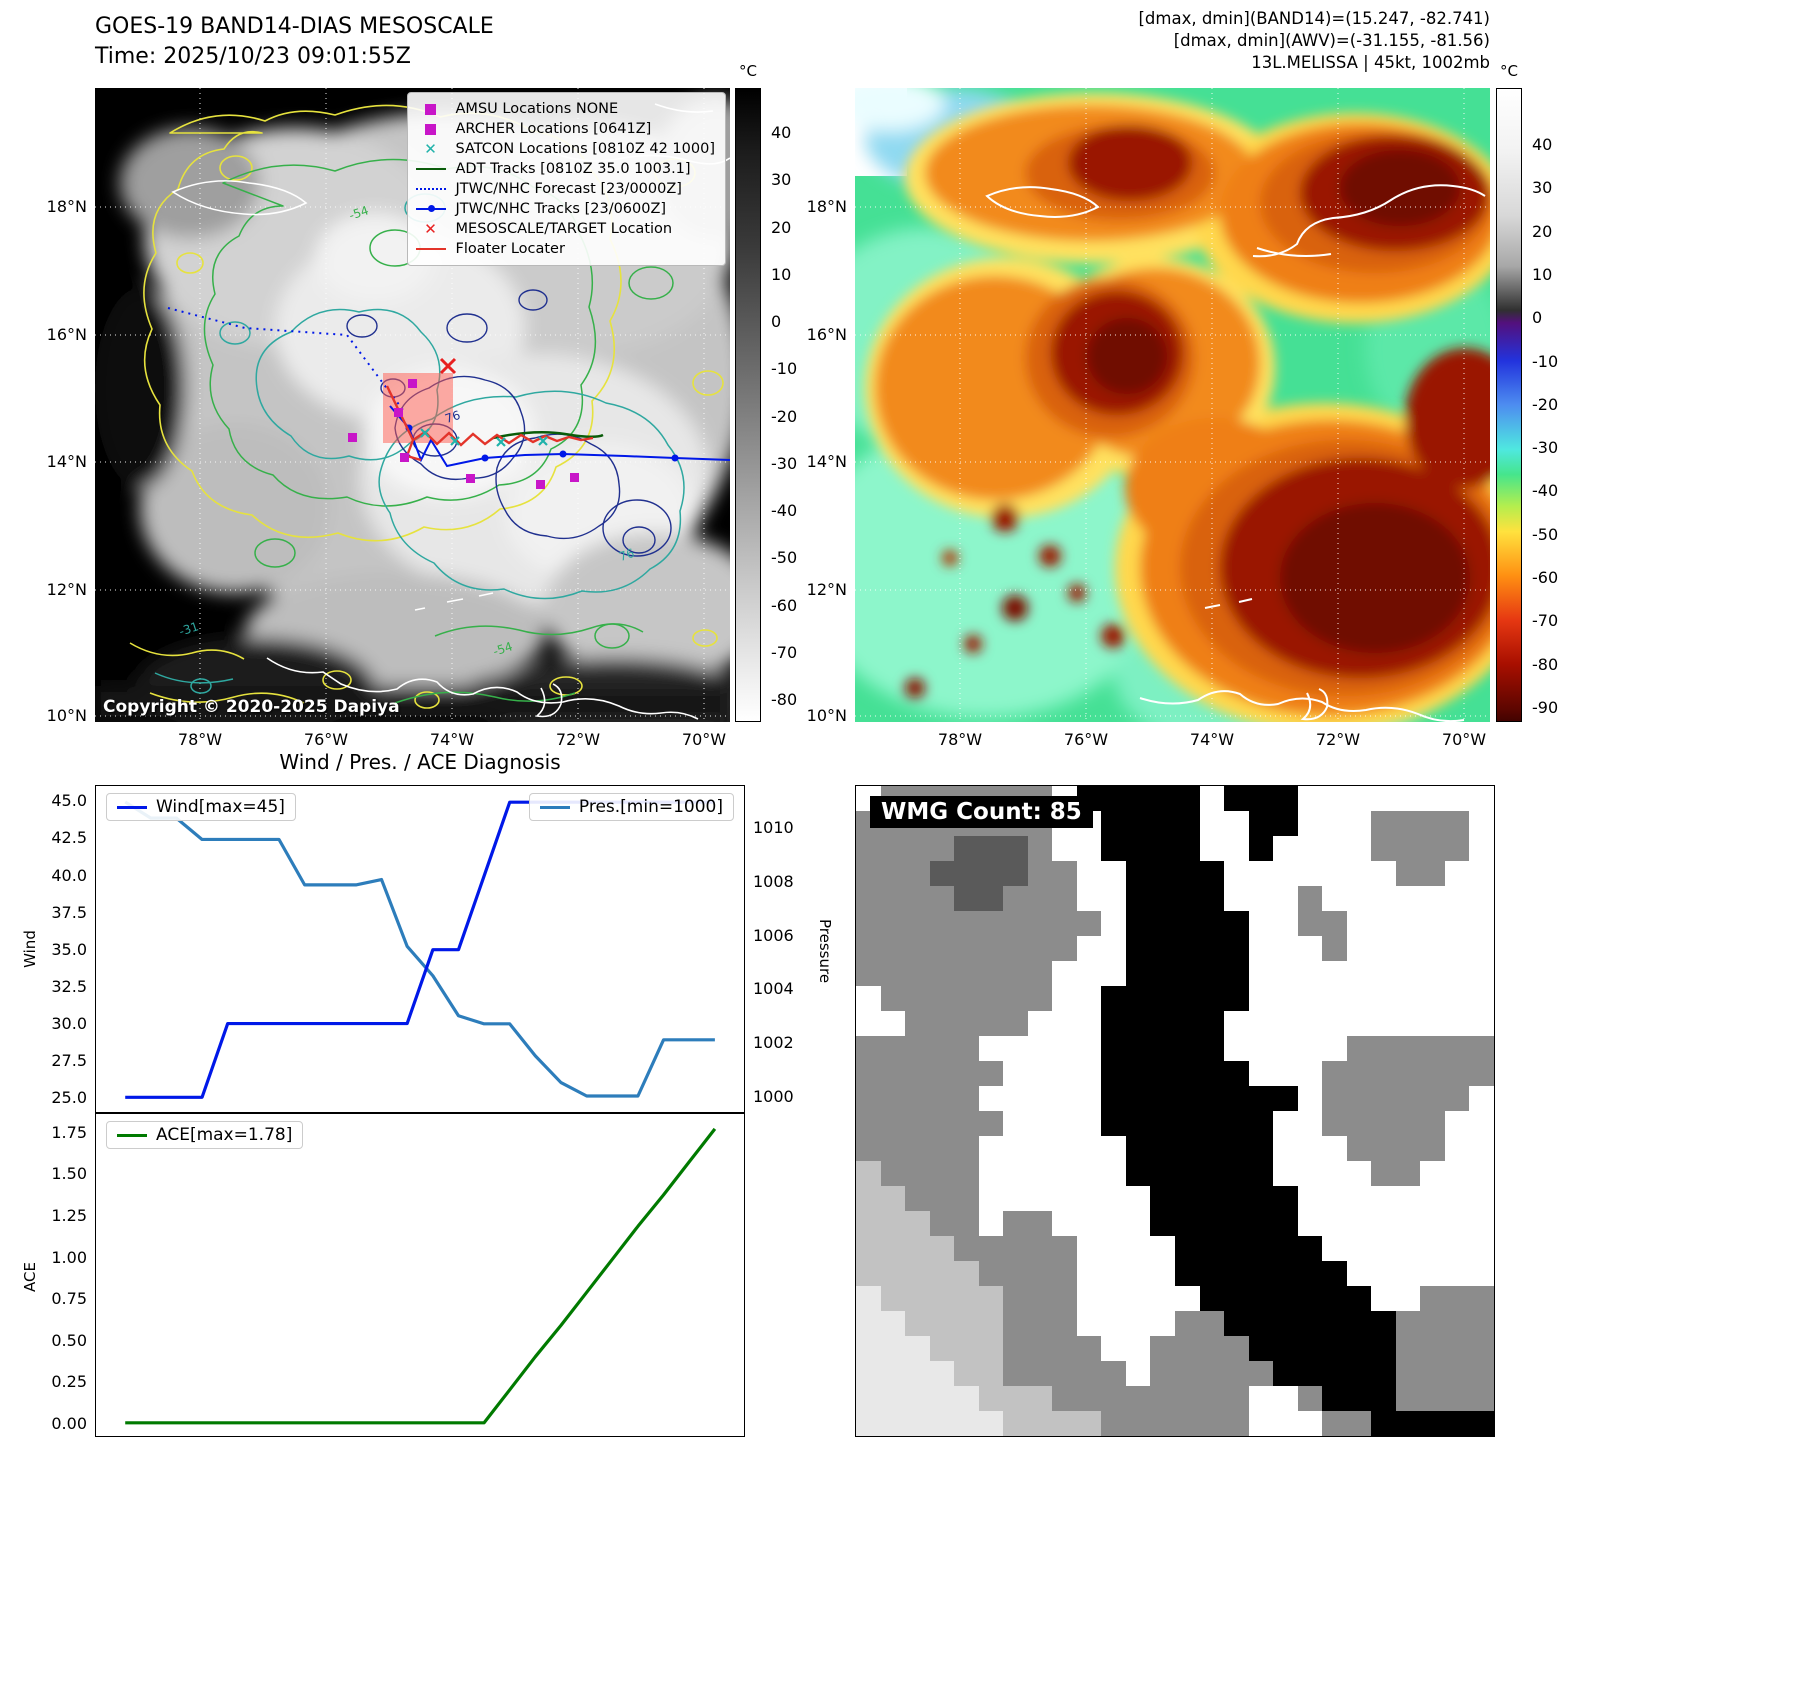 The image size is (1801, 1690). Describe the element at coordinates (69, 1215) in the screenshot. I see `ace-ytick-label: 1.25` at that location.